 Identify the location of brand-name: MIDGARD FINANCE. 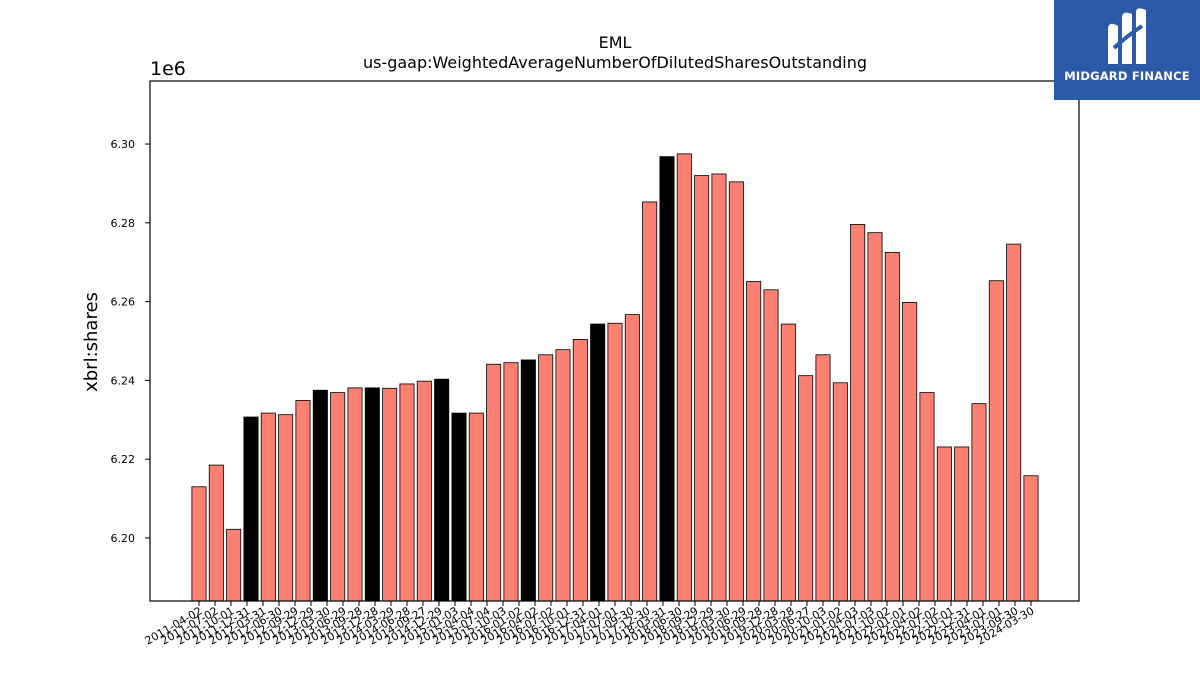
(1127, 76).